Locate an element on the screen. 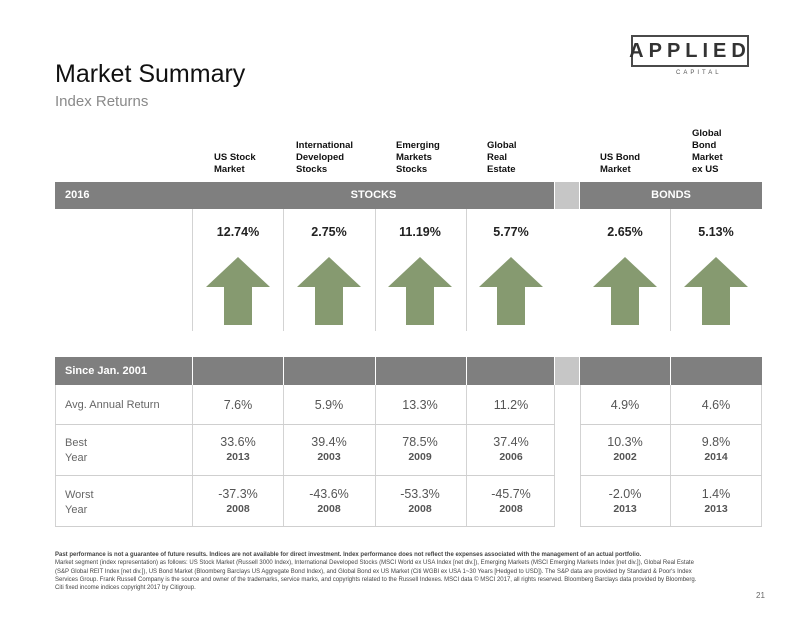  band-gap is located at coordinates (567, 195).